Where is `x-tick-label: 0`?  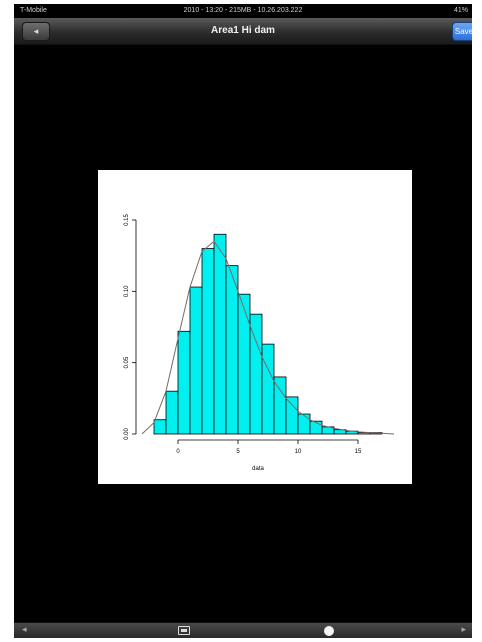 x-tick-label: 0 is located at coordinates (178, 452).